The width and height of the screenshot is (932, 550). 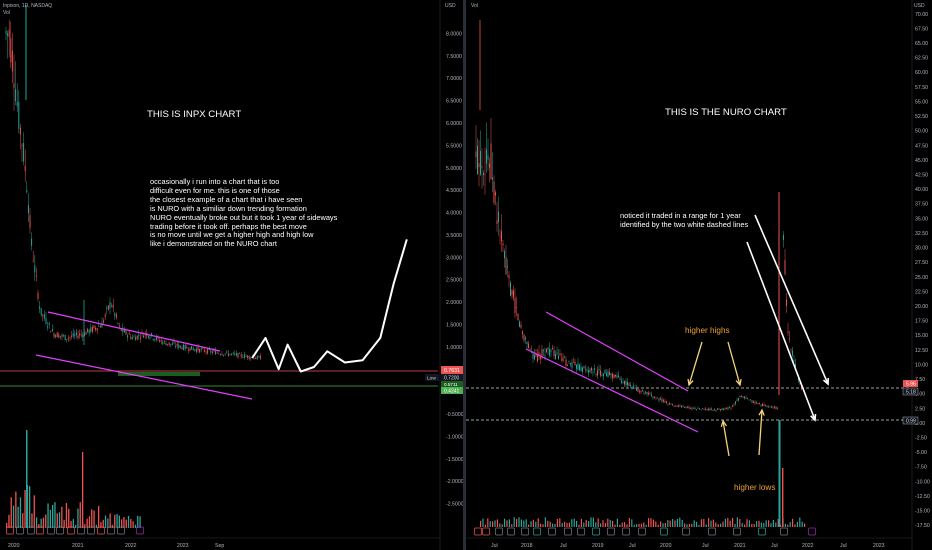 What do you see at coordinates (921, 132) in the screenshot?
I see `y-axis-tick-label: 50.00` at bounding box center [921, 132].